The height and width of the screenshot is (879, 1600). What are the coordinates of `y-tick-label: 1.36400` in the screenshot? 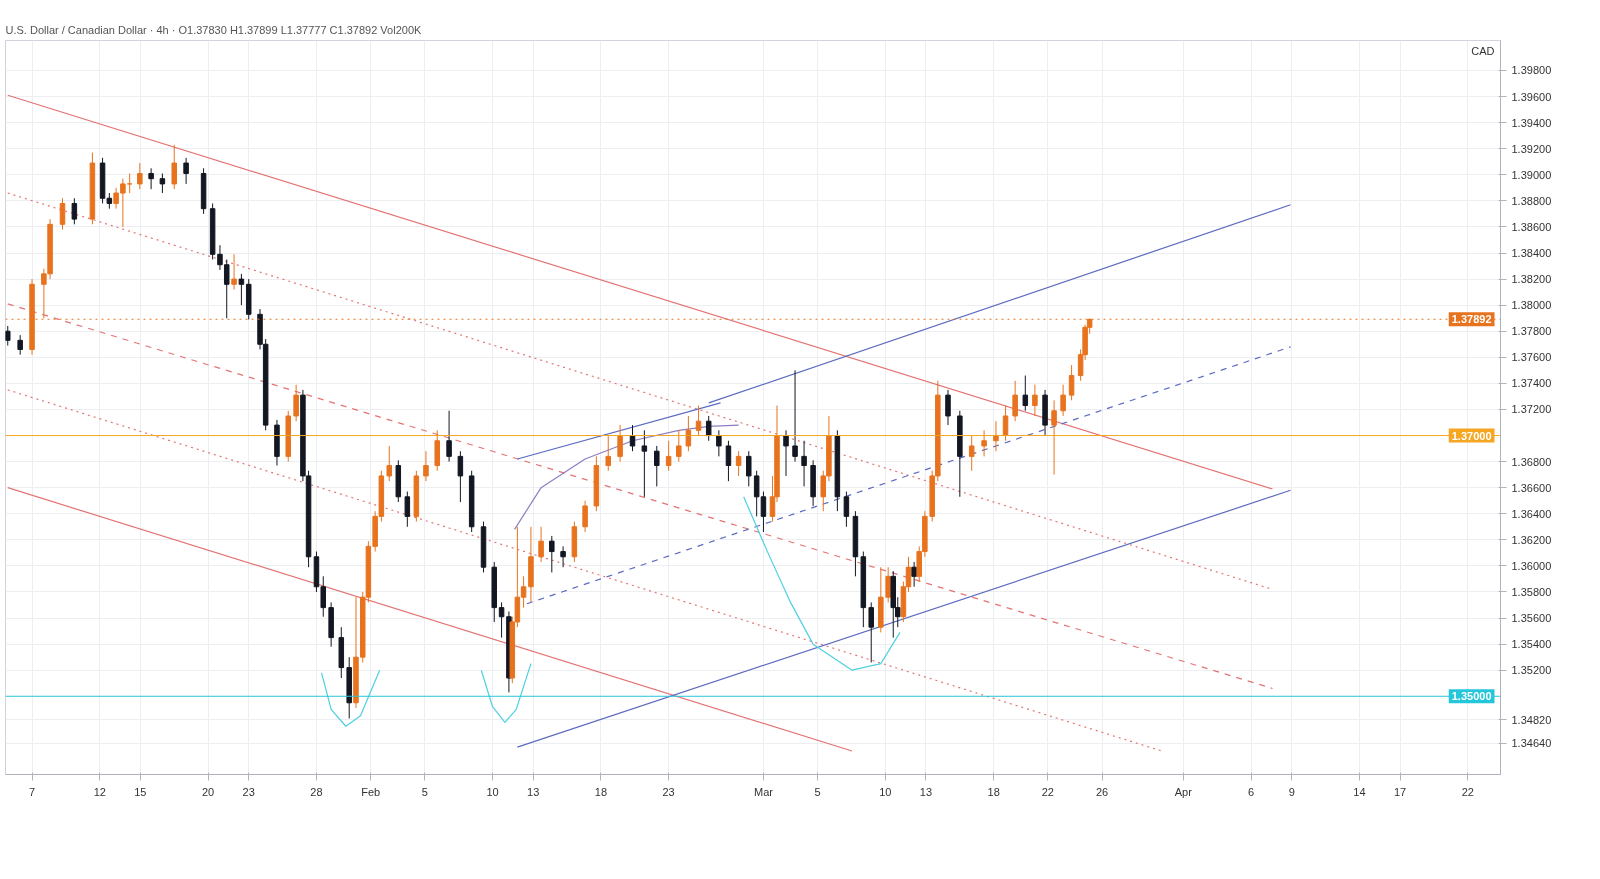 It's located at (1531, 513).